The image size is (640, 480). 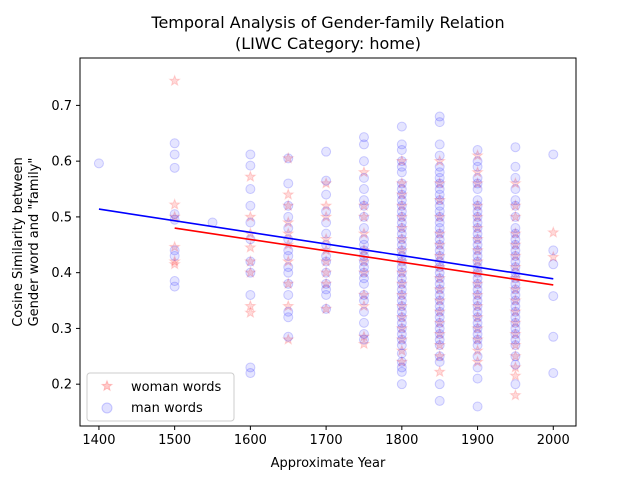 I want to click on trend-lines, so click(x=326, y=247).